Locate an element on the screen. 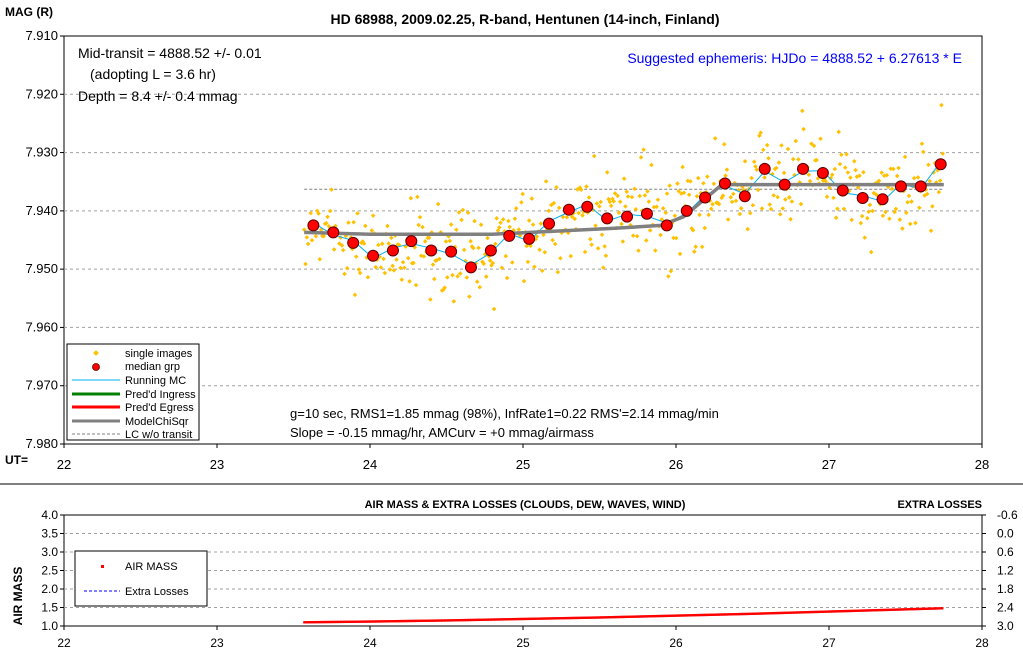 The image size is (1023, 656). legend-extra-losses: Extra Losses is located at coordinates (157, 592).